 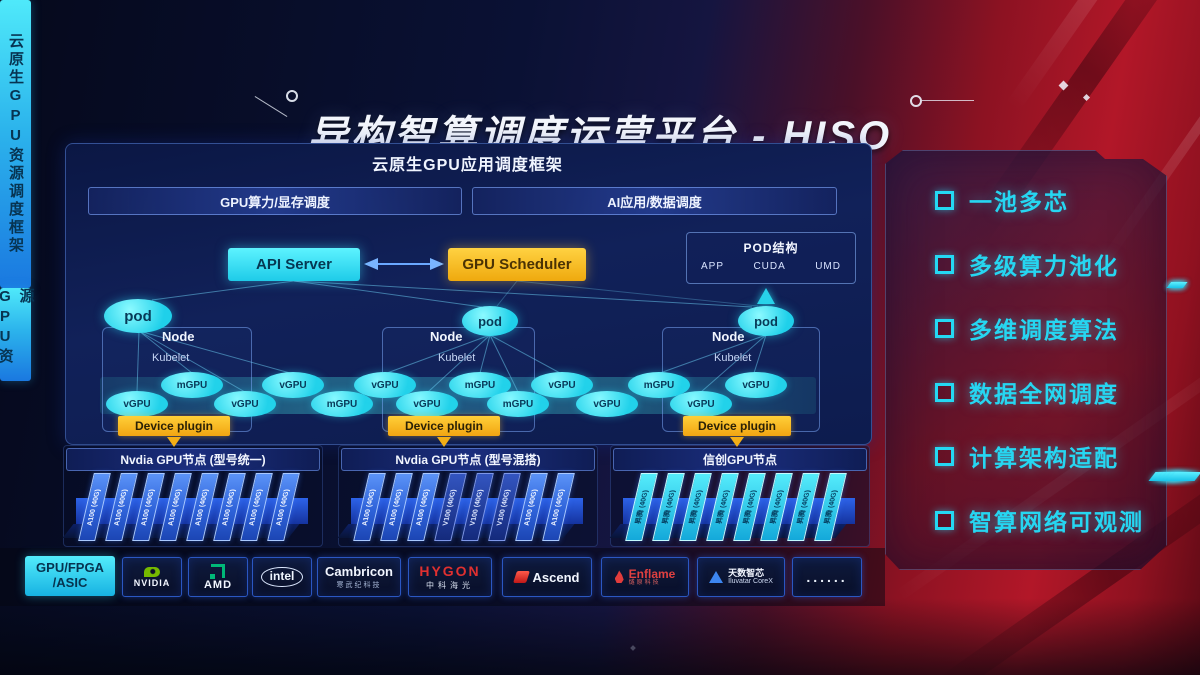 I want to click on gpu-ellipse-mgpu: mGPU, so click(x=192, y=385).